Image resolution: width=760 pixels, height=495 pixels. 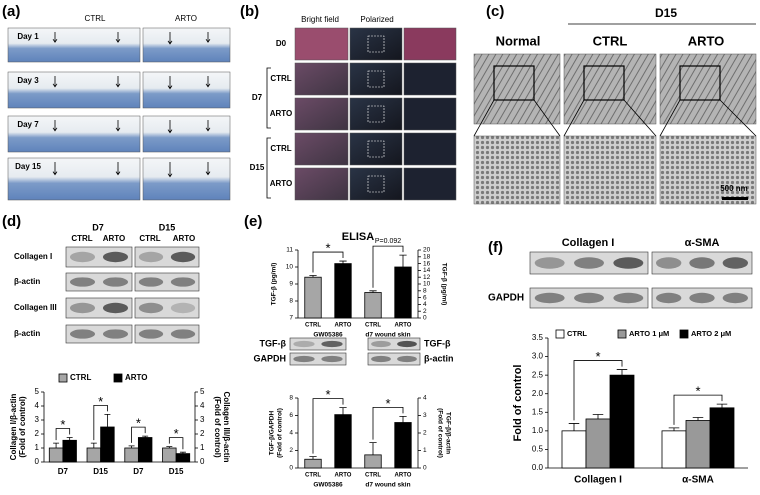 What do you see at coordinates (506, 298) in the screenshot?
I see `blot-label: GAPDH` at bounding box center [506, 298].